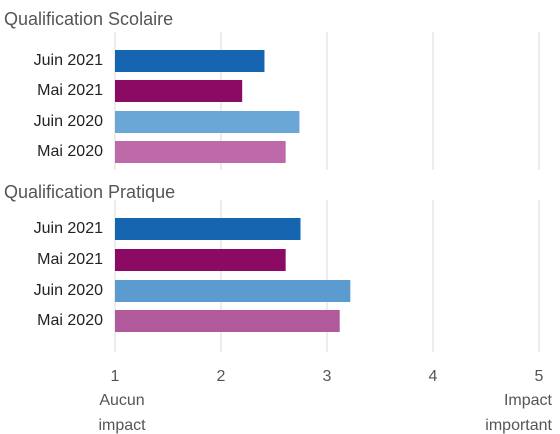 The width and height of the screenshot is (560, 434). Describe the element at coordinates (539, 376) in the screenshot. I see `x-tick-label: 5` at that location.